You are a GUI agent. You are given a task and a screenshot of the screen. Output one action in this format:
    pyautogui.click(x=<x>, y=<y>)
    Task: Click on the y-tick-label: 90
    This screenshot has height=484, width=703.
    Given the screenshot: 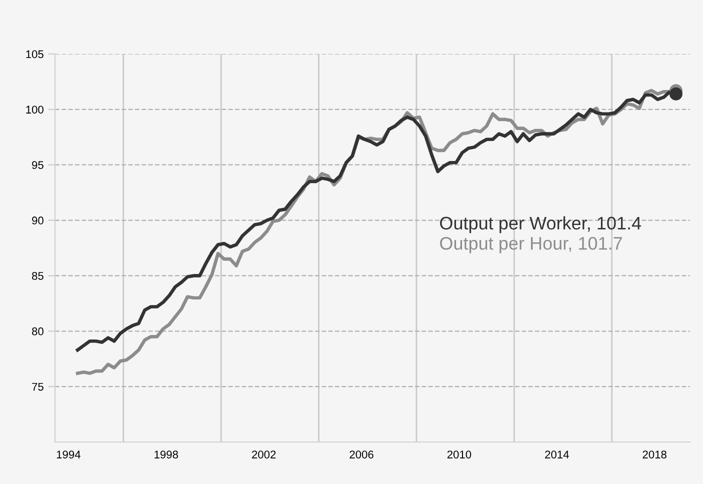 What is the action you would take?
    pyautogui.click(x=38, y=220)
    